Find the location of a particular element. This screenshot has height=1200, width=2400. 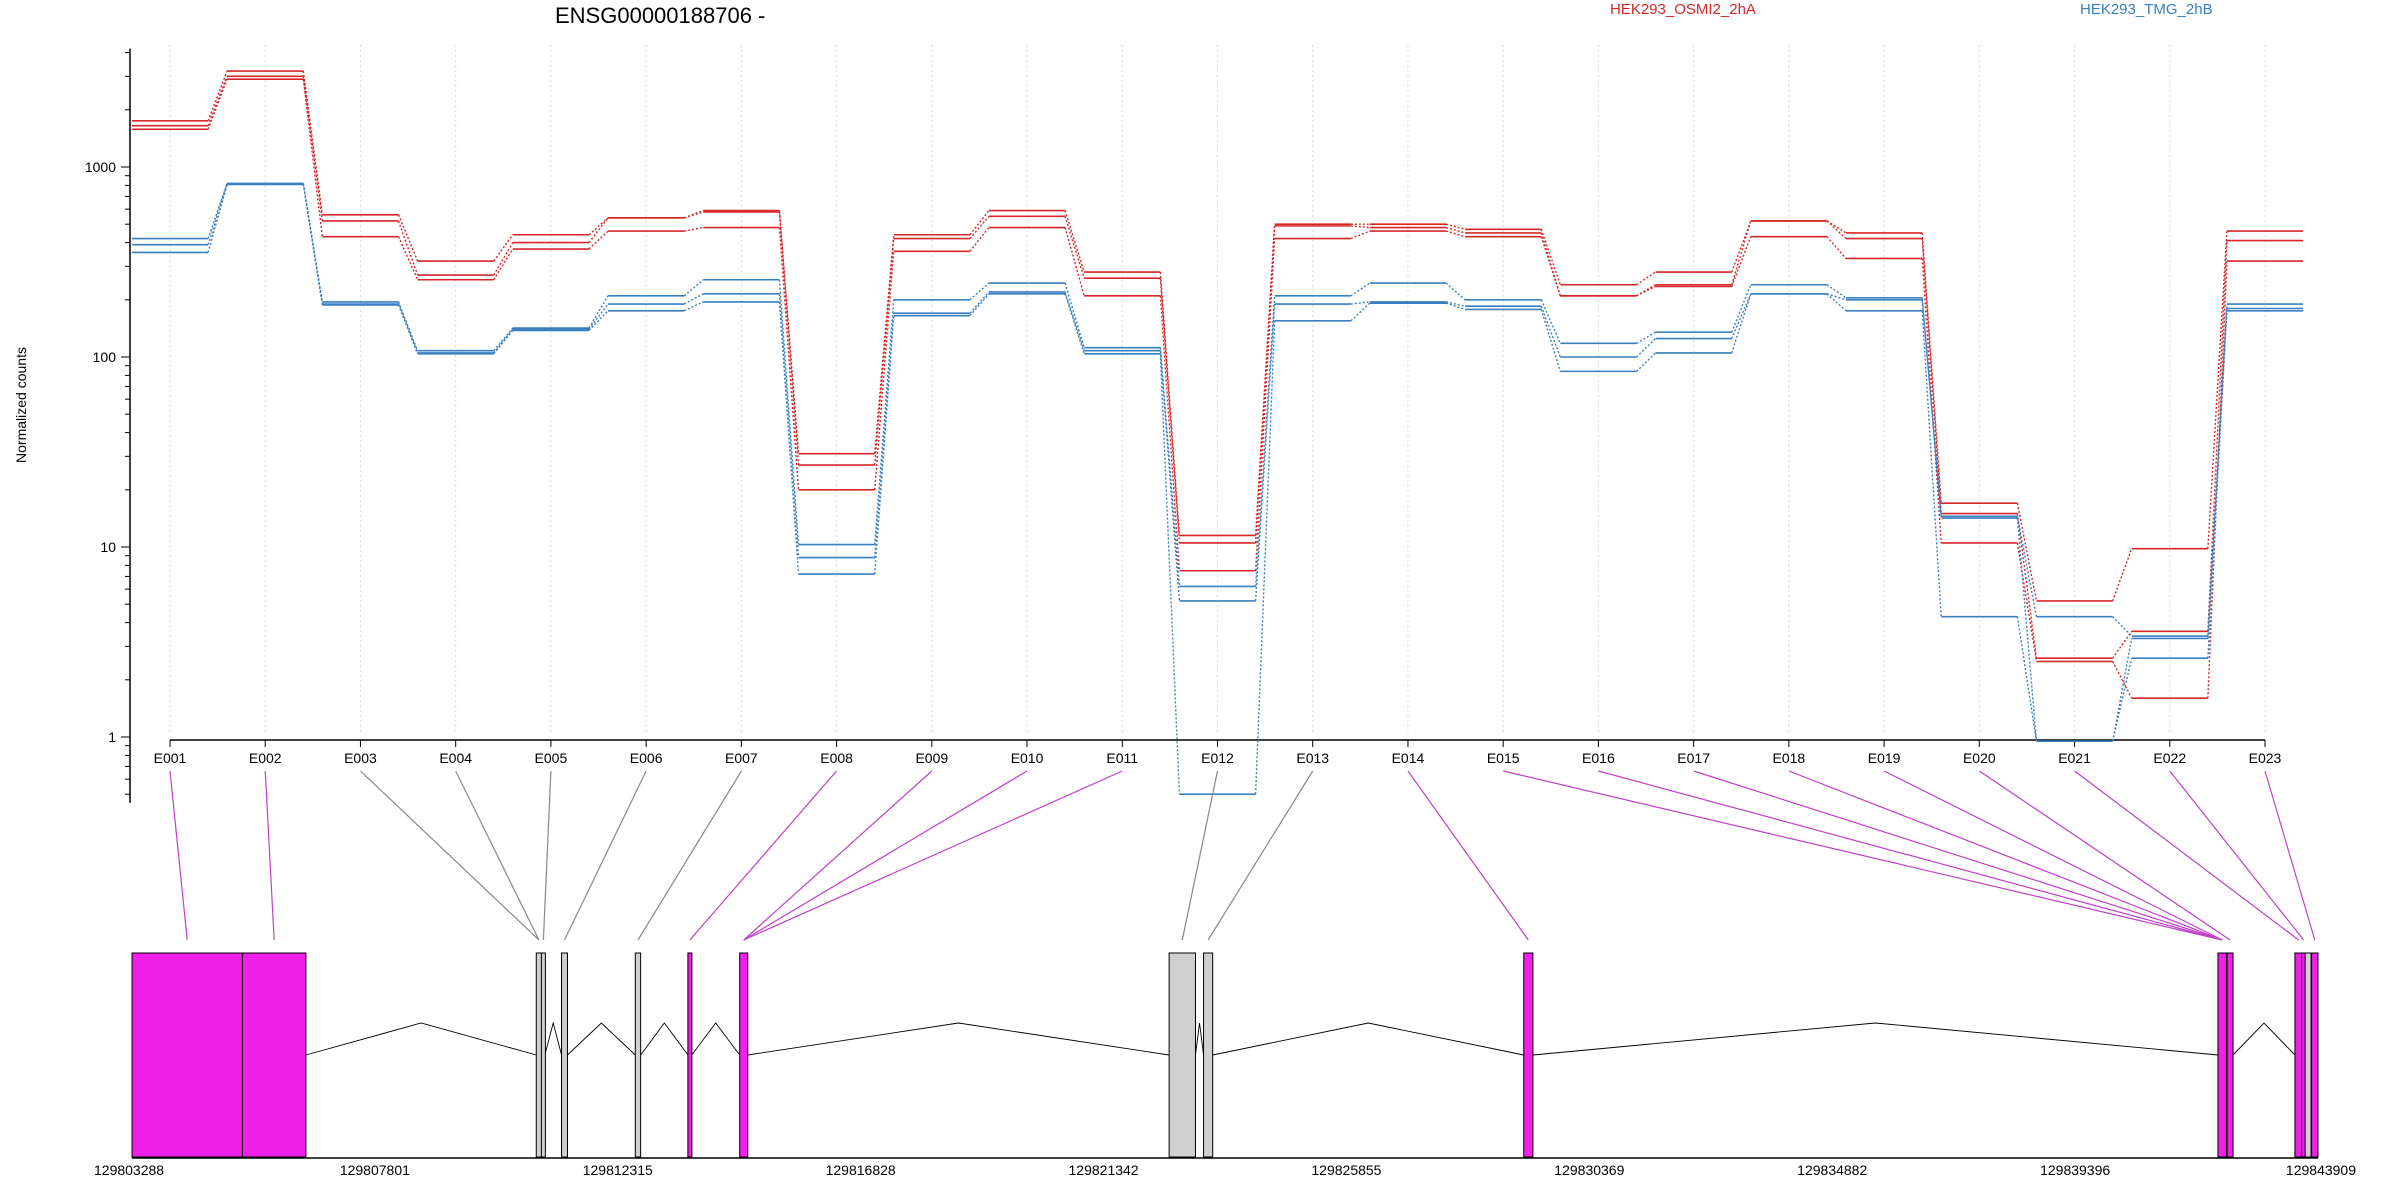

exon-e007 is located at coordinates (690, 1055).